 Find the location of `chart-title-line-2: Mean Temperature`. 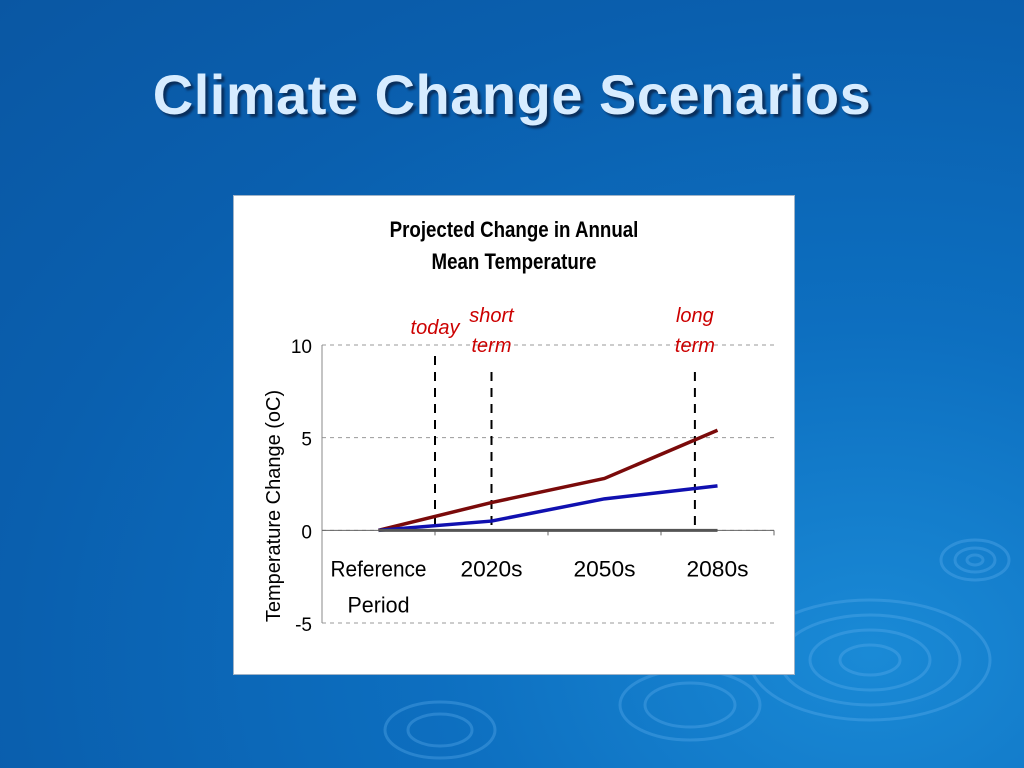

chart-title-line-2: Mean Temperature is located at coordinates (514, 261).